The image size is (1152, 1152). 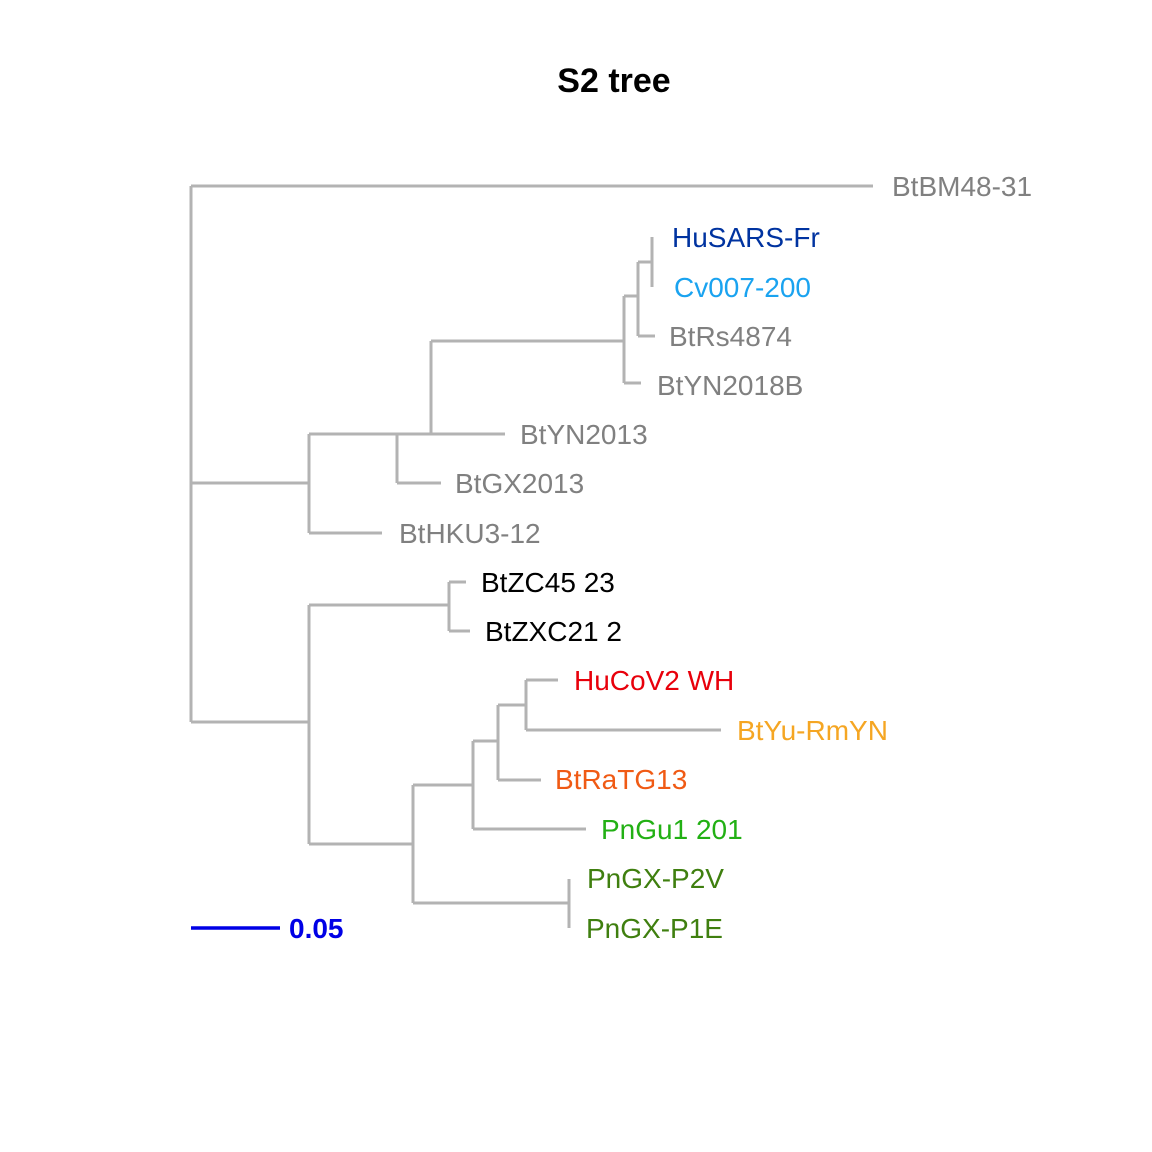 What do you see at coordinates (613, 81) in the screenshot?
I see `figure-title: S2 tree` at bounding box center [613, 81].